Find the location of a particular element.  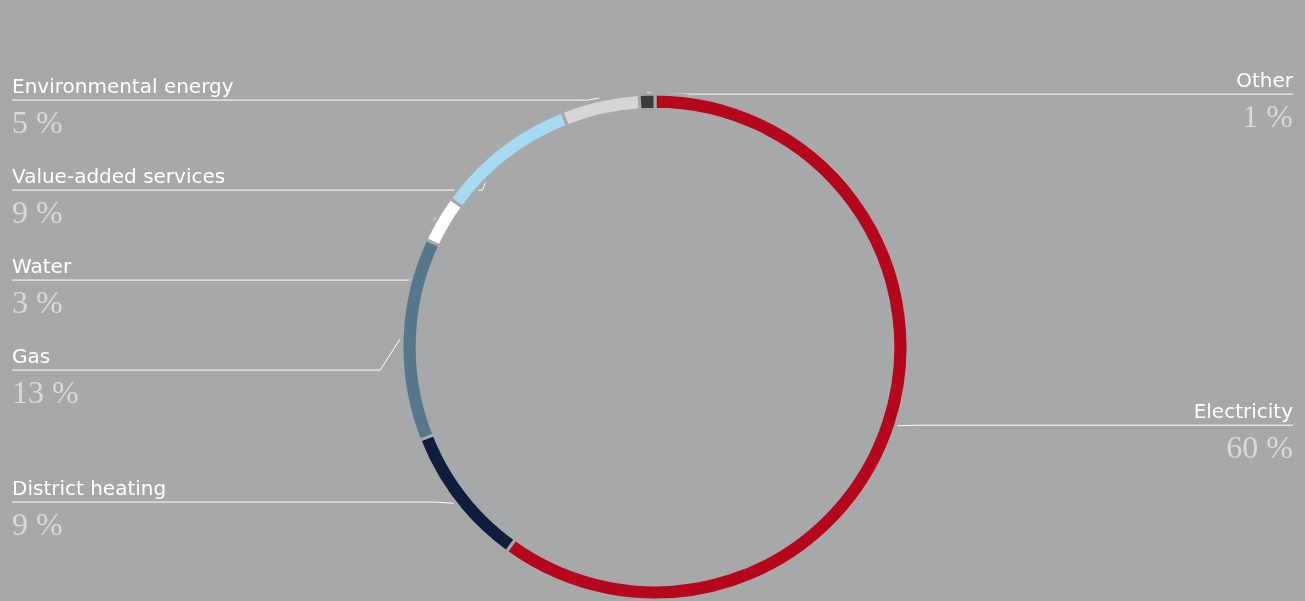

slice-label: Electricity is located at coordinates (1243, 411).